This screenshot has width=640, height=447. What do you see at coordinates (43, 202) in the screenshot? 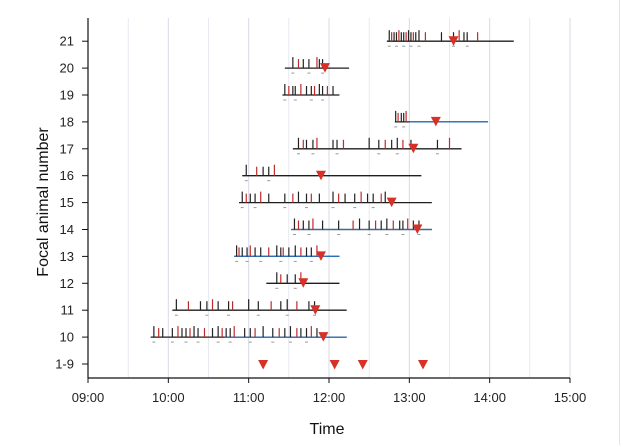
I see `y-axis-title: Focal animal number` at bounding box center [43, 202].